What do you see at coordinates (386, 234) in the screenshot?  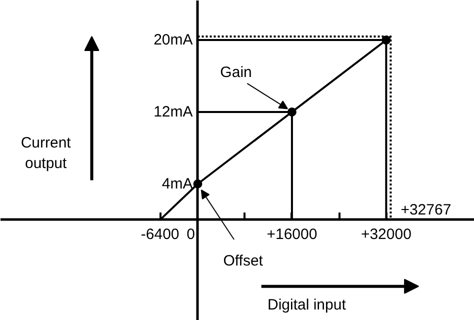 I see `x-tick-label: +32000` at bounding box center [386, 234].